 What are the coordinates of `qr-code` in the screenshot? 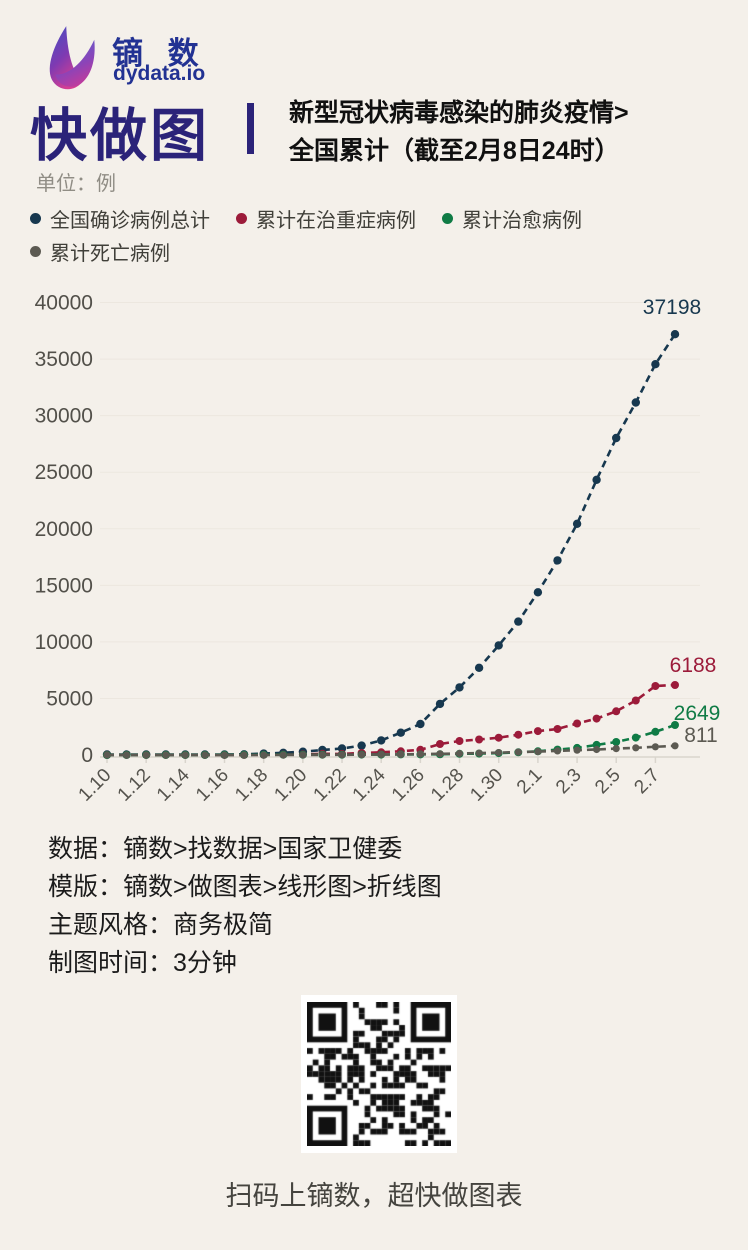 It's located at (379, 1074).